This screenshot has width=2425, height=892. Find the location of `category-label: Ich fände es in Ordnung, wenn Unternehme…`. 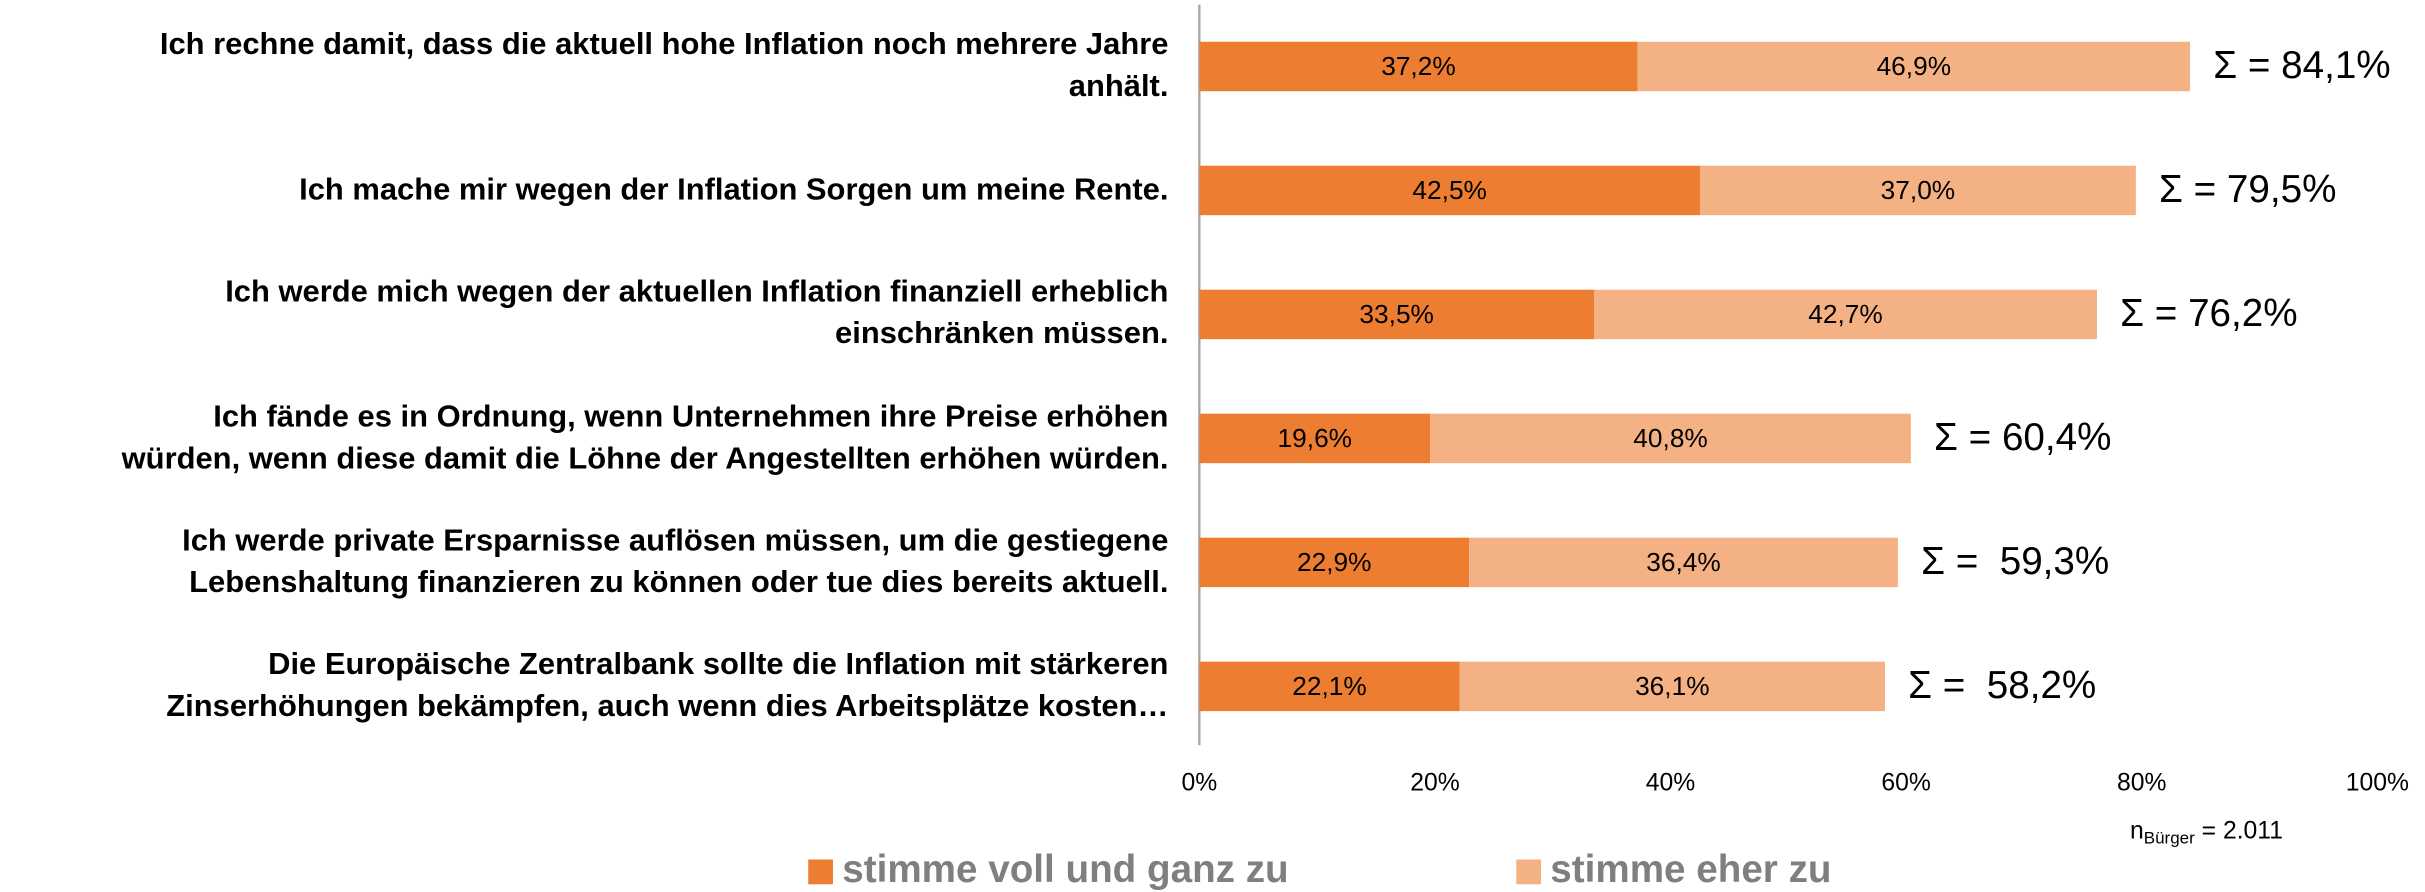

category-label: Ich fände es in Ordnung, wenn Unternehme… is located at coordinates (645, 437).